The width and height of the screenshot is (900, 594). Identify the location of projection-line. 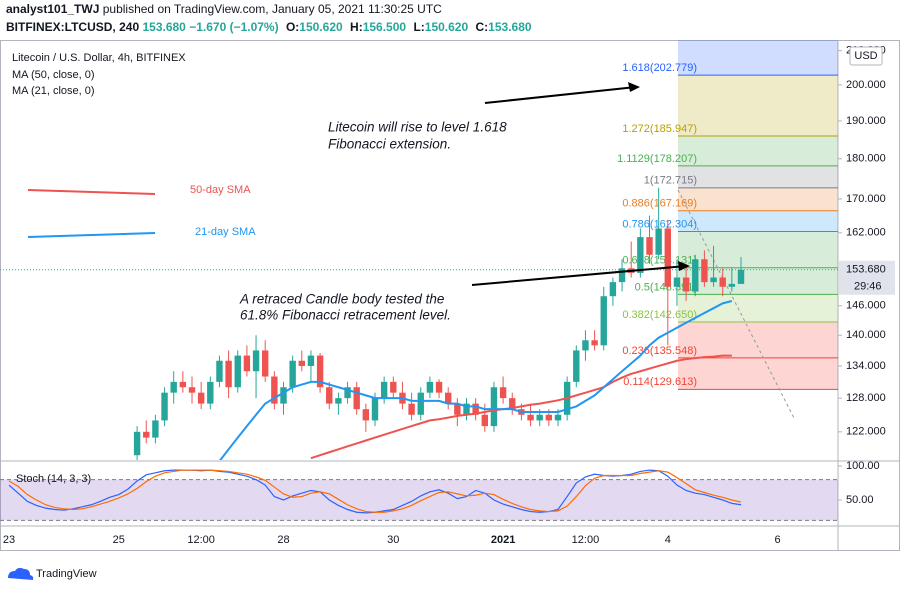
(736, 305).